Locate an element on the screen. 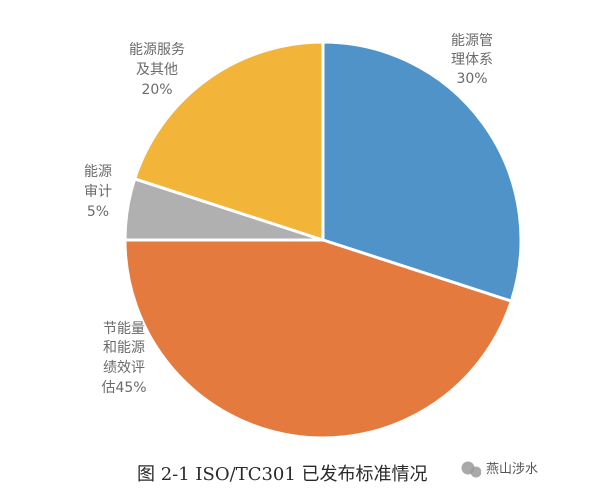 This screenshot has height=495, width=604. label-line: 能源管 is located at coordinates (472, 41).